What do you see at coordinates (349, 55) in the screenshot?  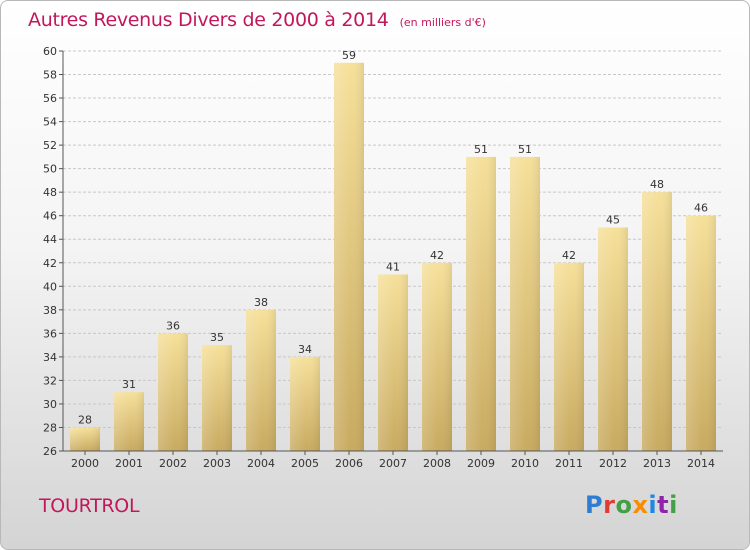 I see `value-label: 59` at bounding box center [349, 55].